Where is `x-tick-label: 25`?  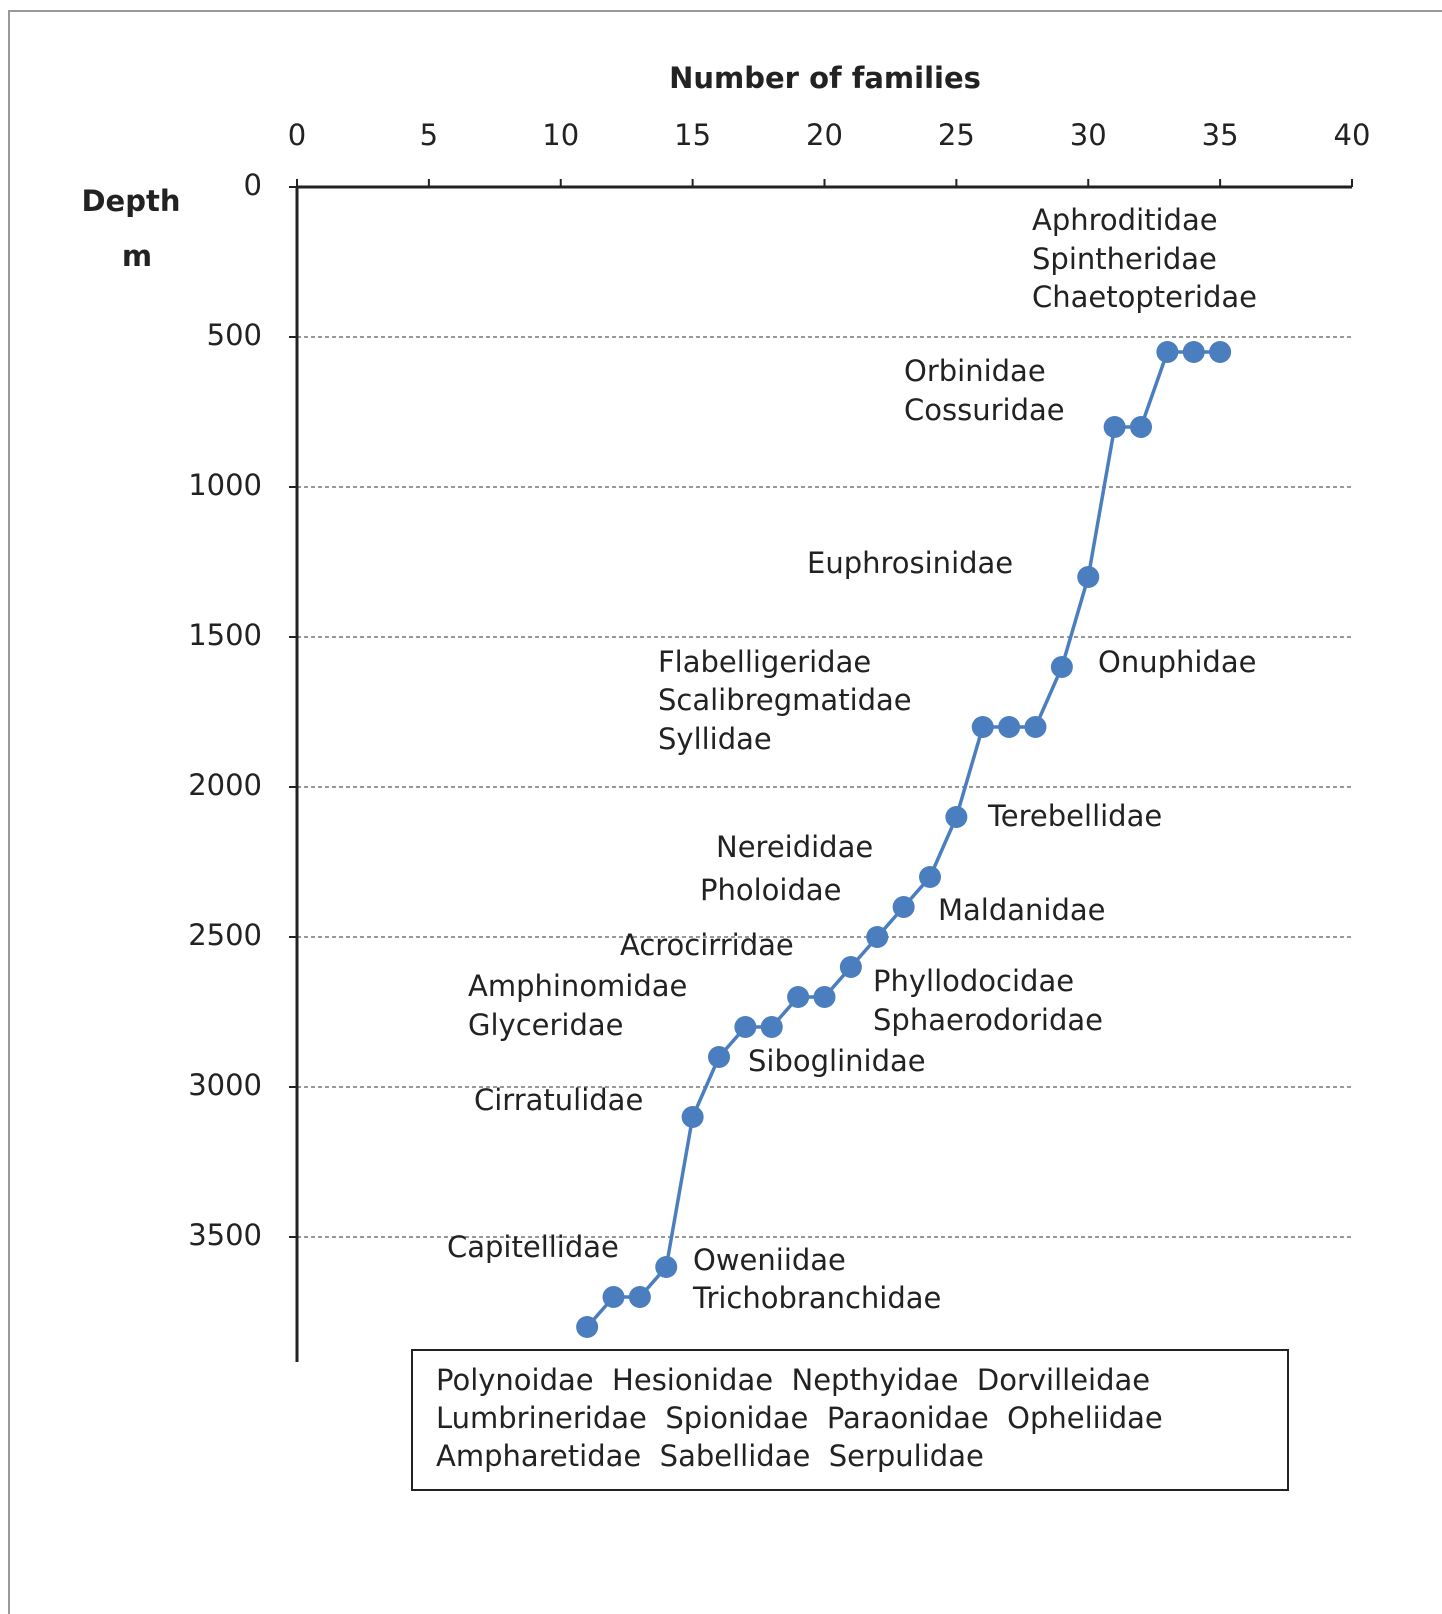 x-tick-label: 25 is located at coordinates (956, 135).